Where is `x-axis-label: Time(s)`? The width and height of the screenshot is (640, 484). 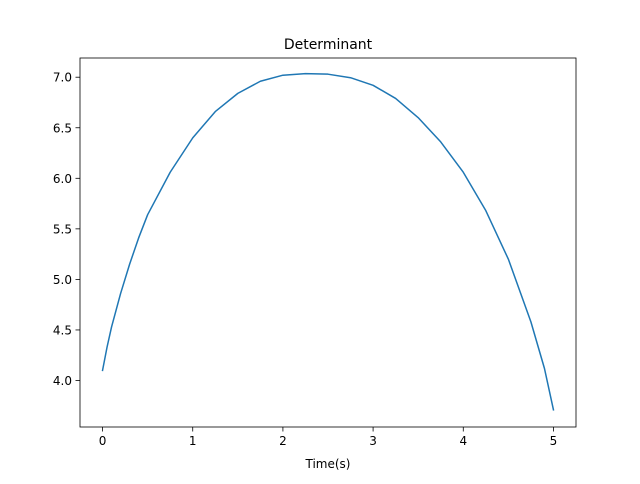 x-axis-label: Time(s) is located at coordinates (328, 464).